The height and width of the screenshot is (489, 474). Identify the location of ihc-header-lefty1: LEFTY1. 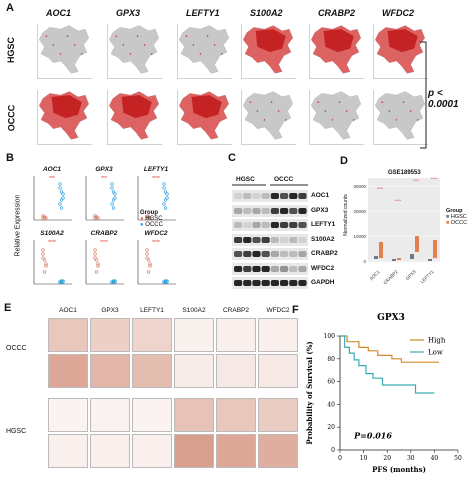
(152, 310).